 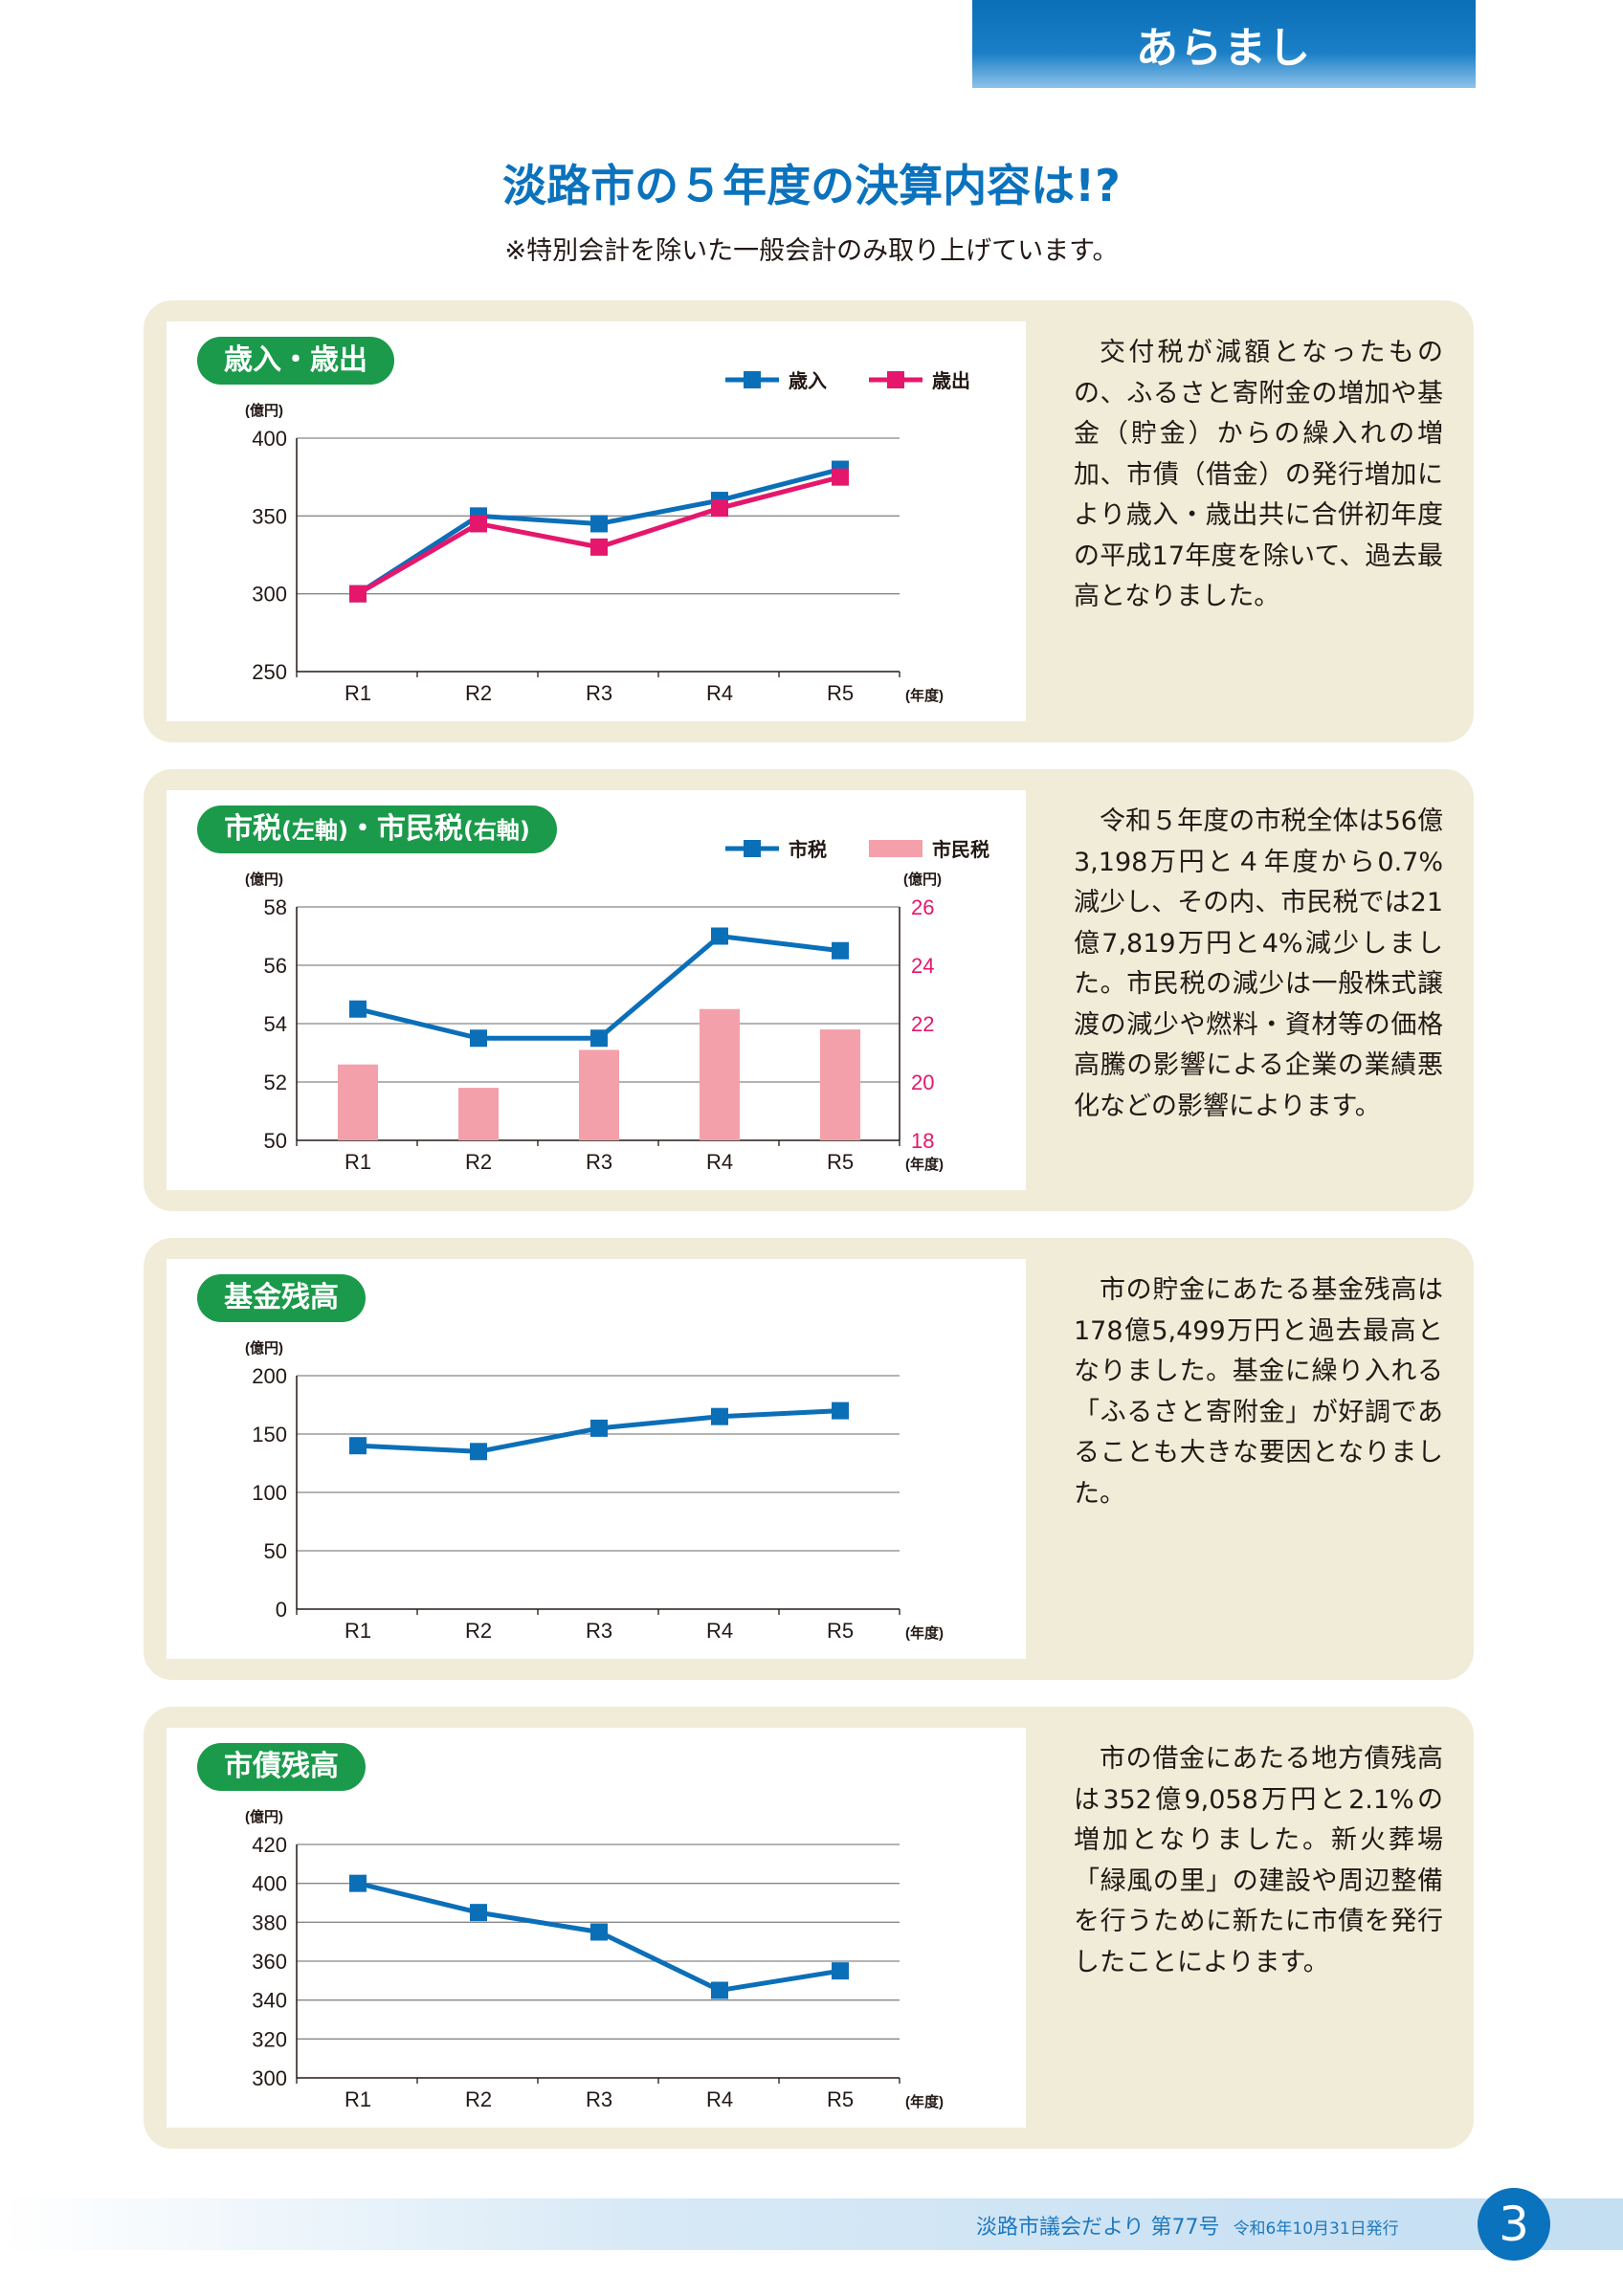 What do you see at coordinates (275, 907) in the screenshot?
I see `y-tick-label: 58` at bounding box center [275, 907].